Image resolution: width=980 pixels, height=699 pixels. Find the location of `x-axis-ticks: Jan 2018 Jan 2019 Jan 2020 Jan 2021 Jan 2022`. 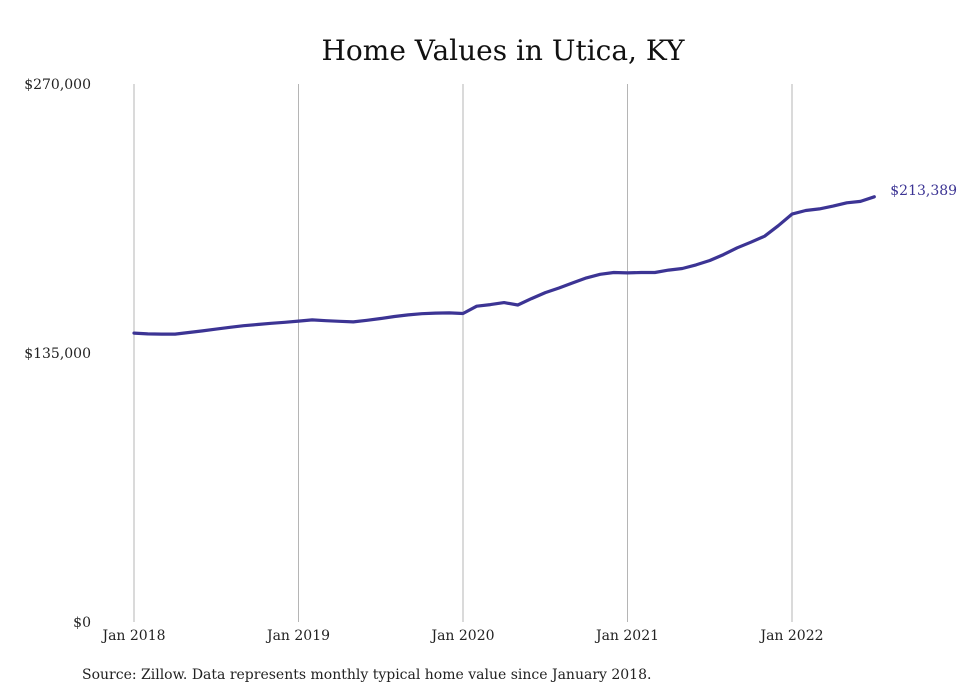

x-axis-ticks: Jan 2018 Jan 2019 Jan 2020 Jan 2021 Jan 2022 is located at coordinates (461, 636).